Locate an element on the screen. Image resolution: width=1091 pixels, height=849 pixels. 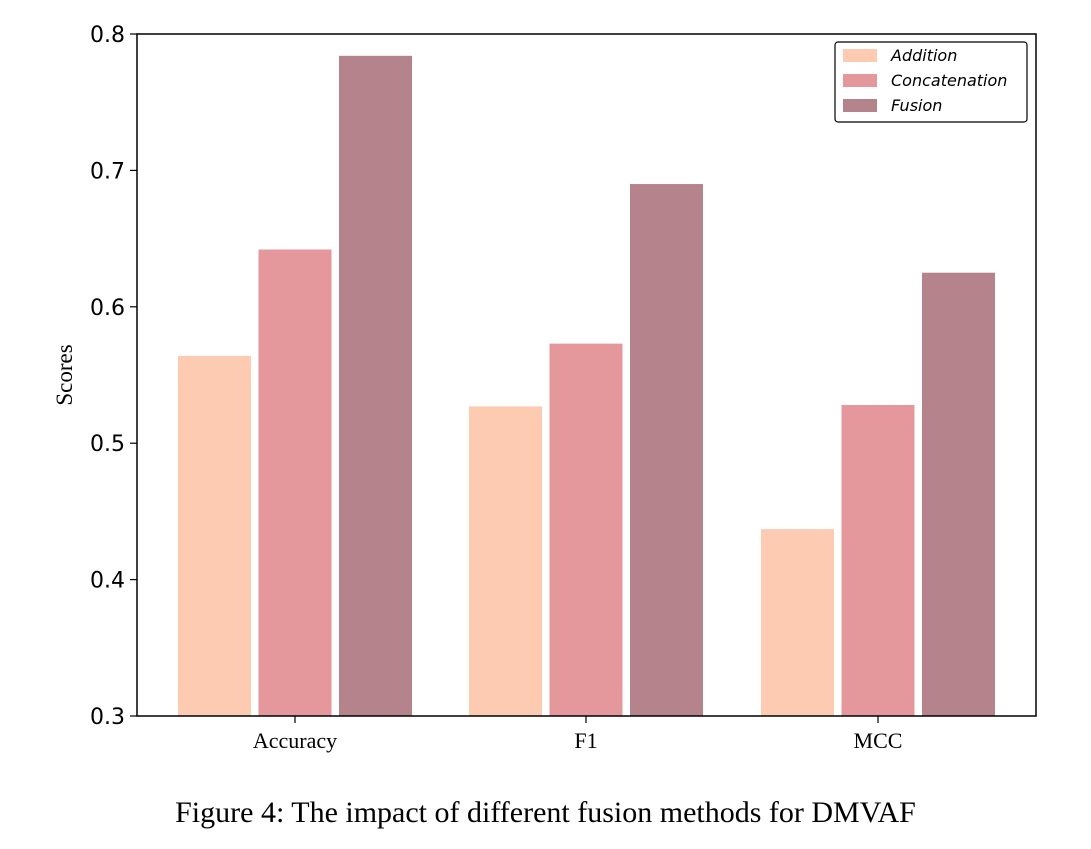
y-tick-label: 0.4 is located at coordinates (107, 581).